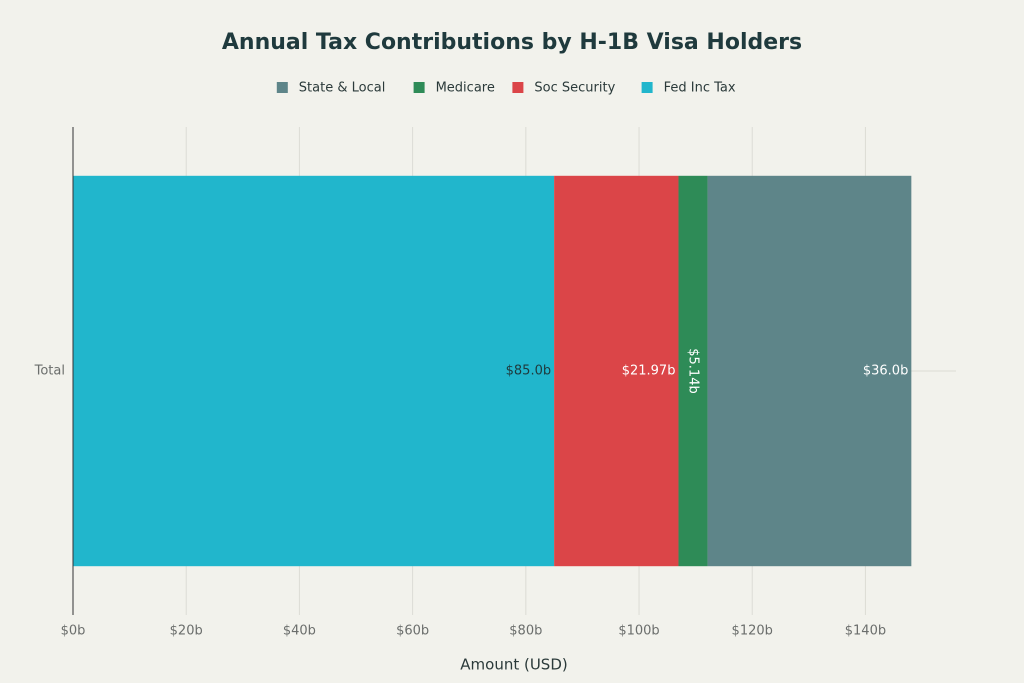 The width and height of the screenshot is (1024, 683). What do you see at coordinates (49, 371) in the screenshot?
I see `y-tick-label: Total` at bounding box center [49, 371].